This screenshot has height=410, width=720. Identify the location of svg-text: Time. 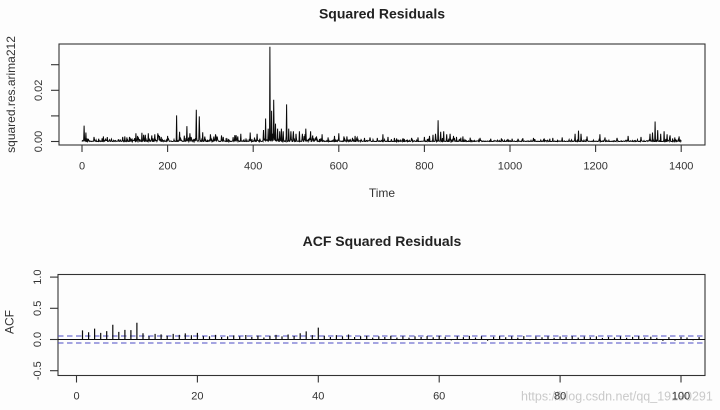
(382, 193).